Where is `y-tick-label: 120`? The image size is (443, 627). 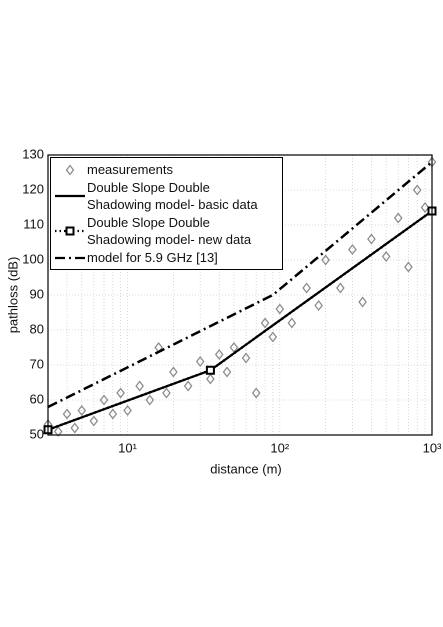 y-tick-label: 120 is located at coordinates (33, 188).